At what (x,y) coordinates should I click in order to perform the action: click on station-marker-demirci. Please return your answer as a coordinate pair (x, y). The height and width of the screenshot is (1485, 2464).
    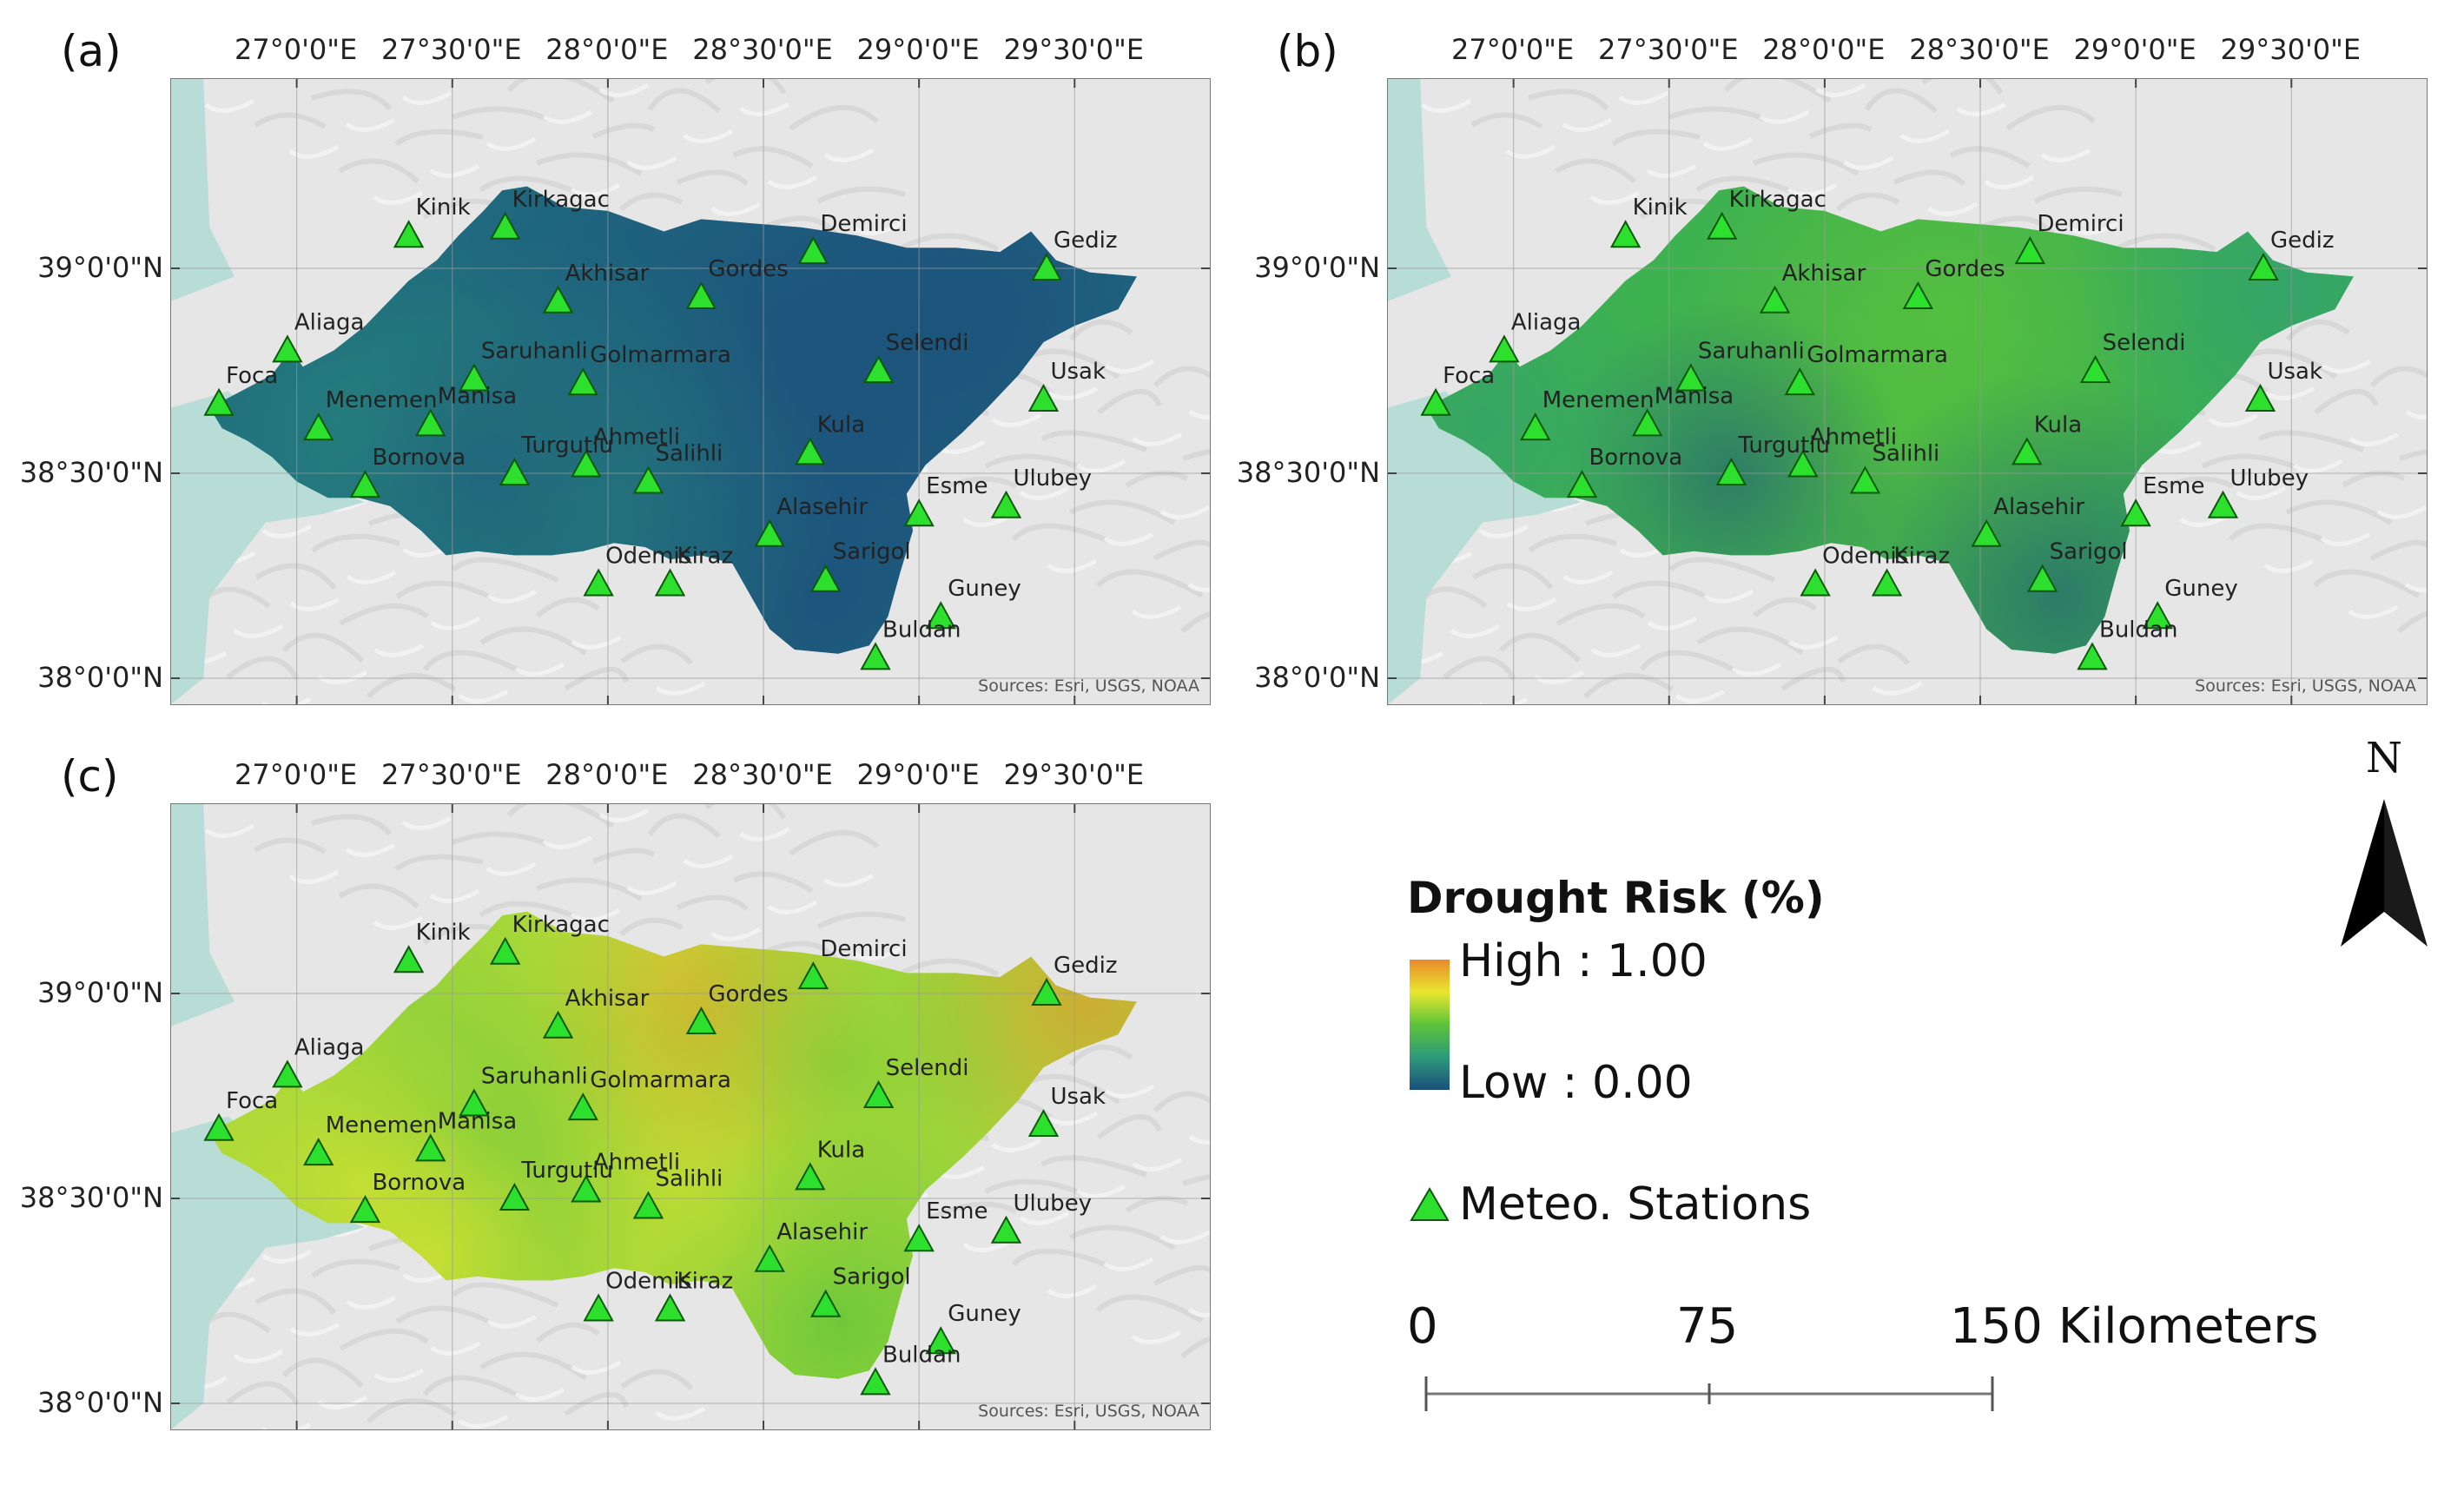
    Looking at the image, I should click on (813, 251).